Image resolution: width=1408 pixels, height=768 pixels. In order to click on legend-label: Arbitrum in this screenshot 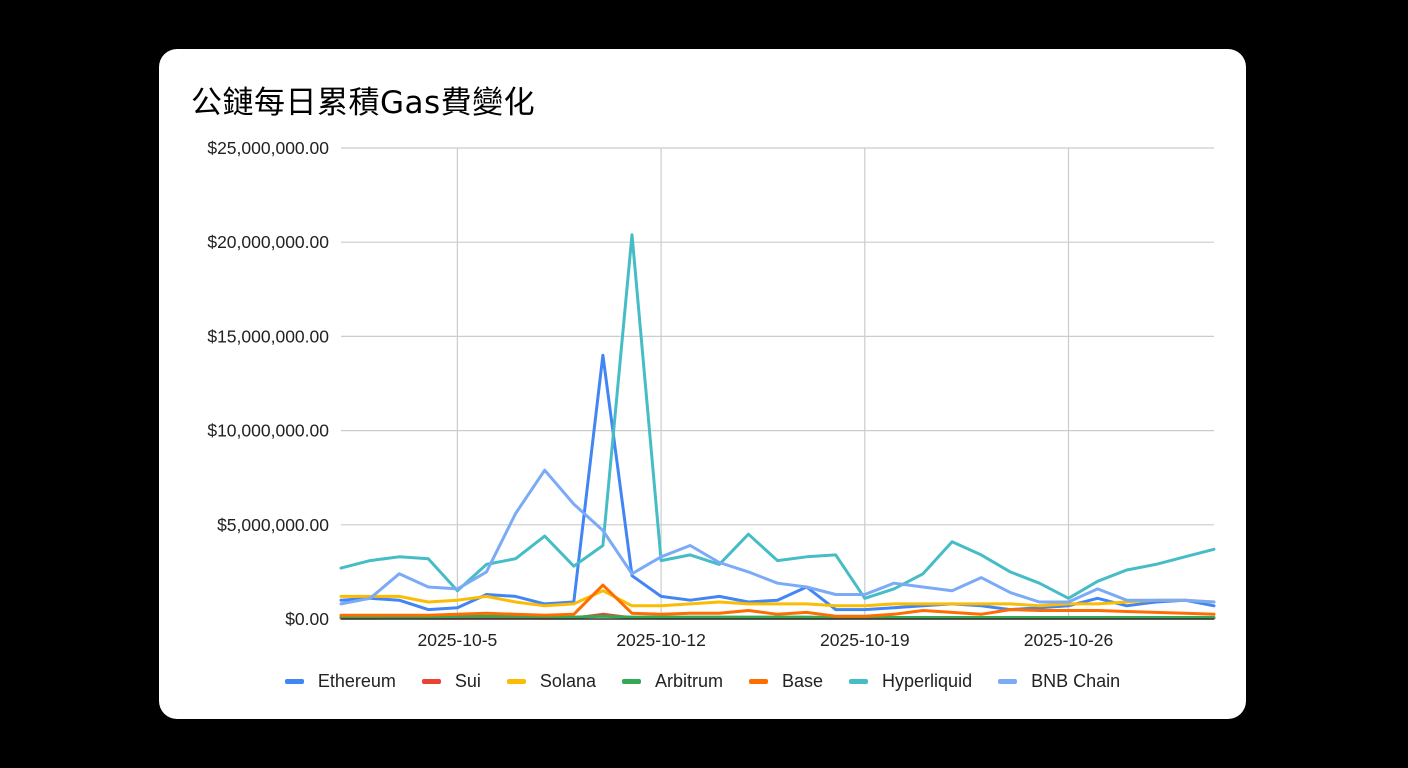, I will do `click(688, 680)`.